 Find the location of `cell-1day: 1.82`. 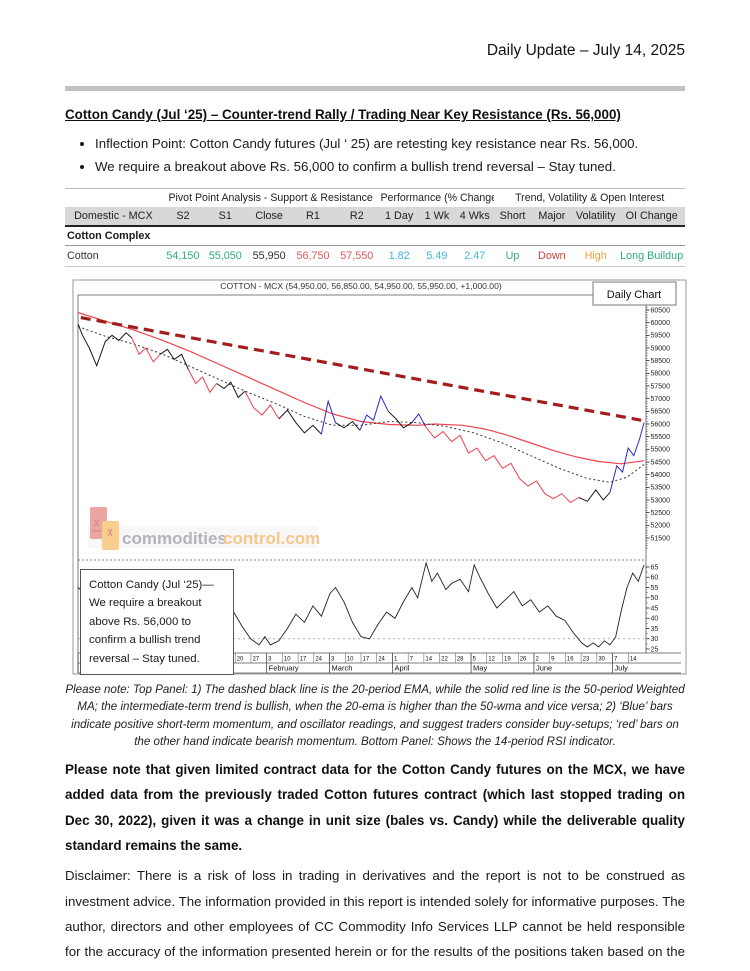

cell-1day: 1.82 is located at coordinates (399, 256).